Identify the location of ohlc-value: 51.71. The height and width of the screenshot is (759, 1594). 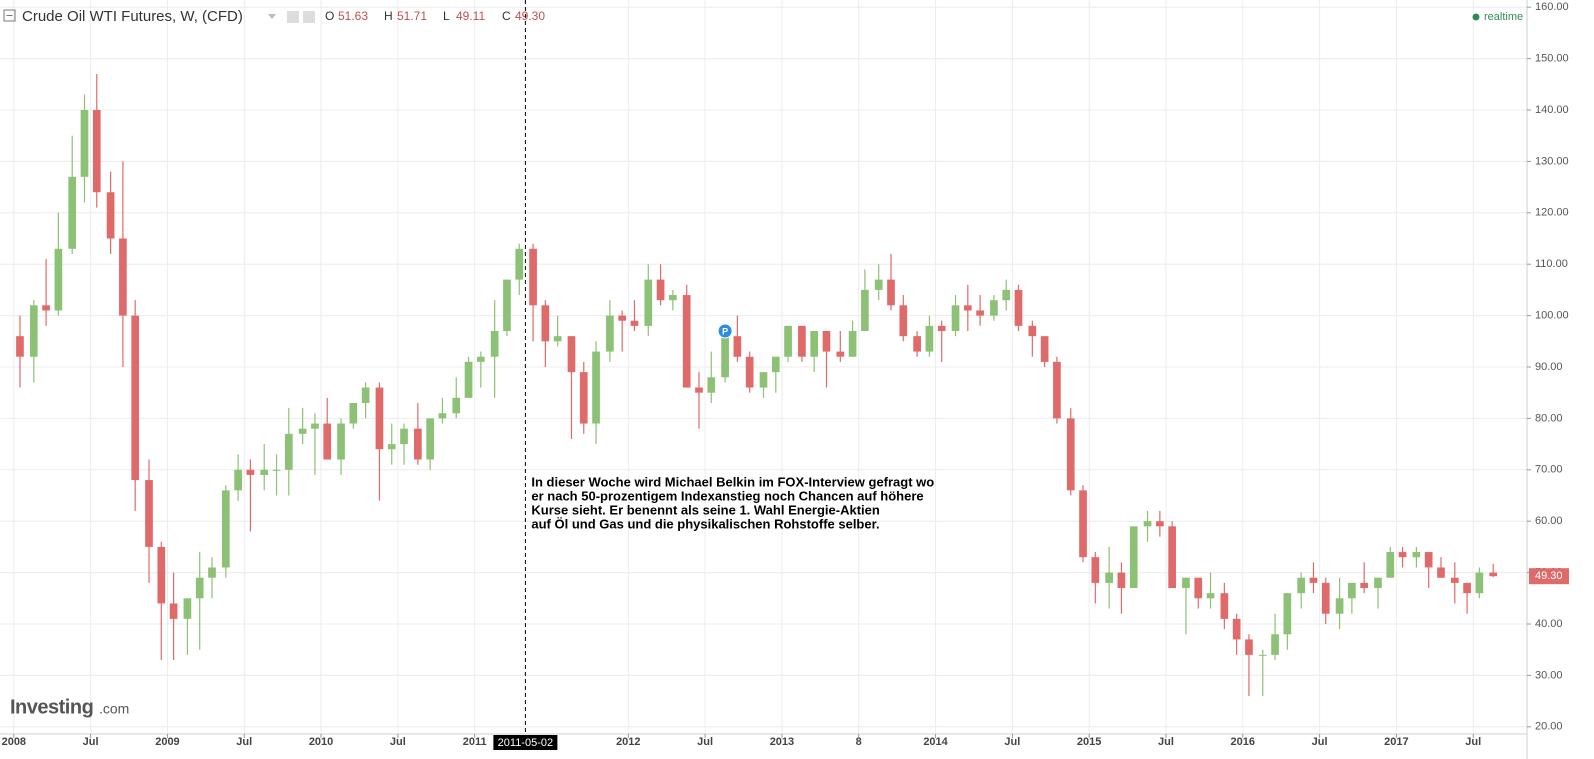
(412, 16).